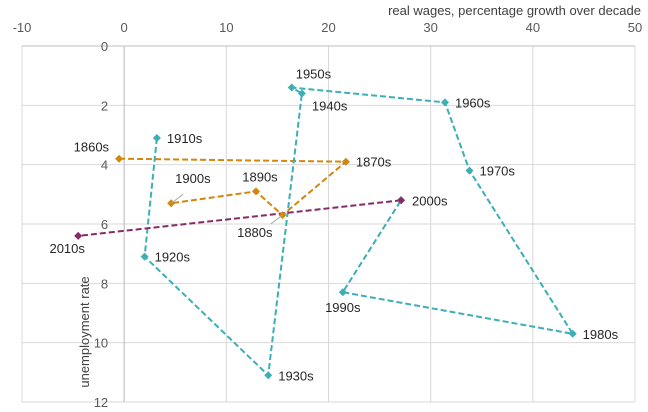  I want to click on y-tick-label: 12, so click(101, 402).